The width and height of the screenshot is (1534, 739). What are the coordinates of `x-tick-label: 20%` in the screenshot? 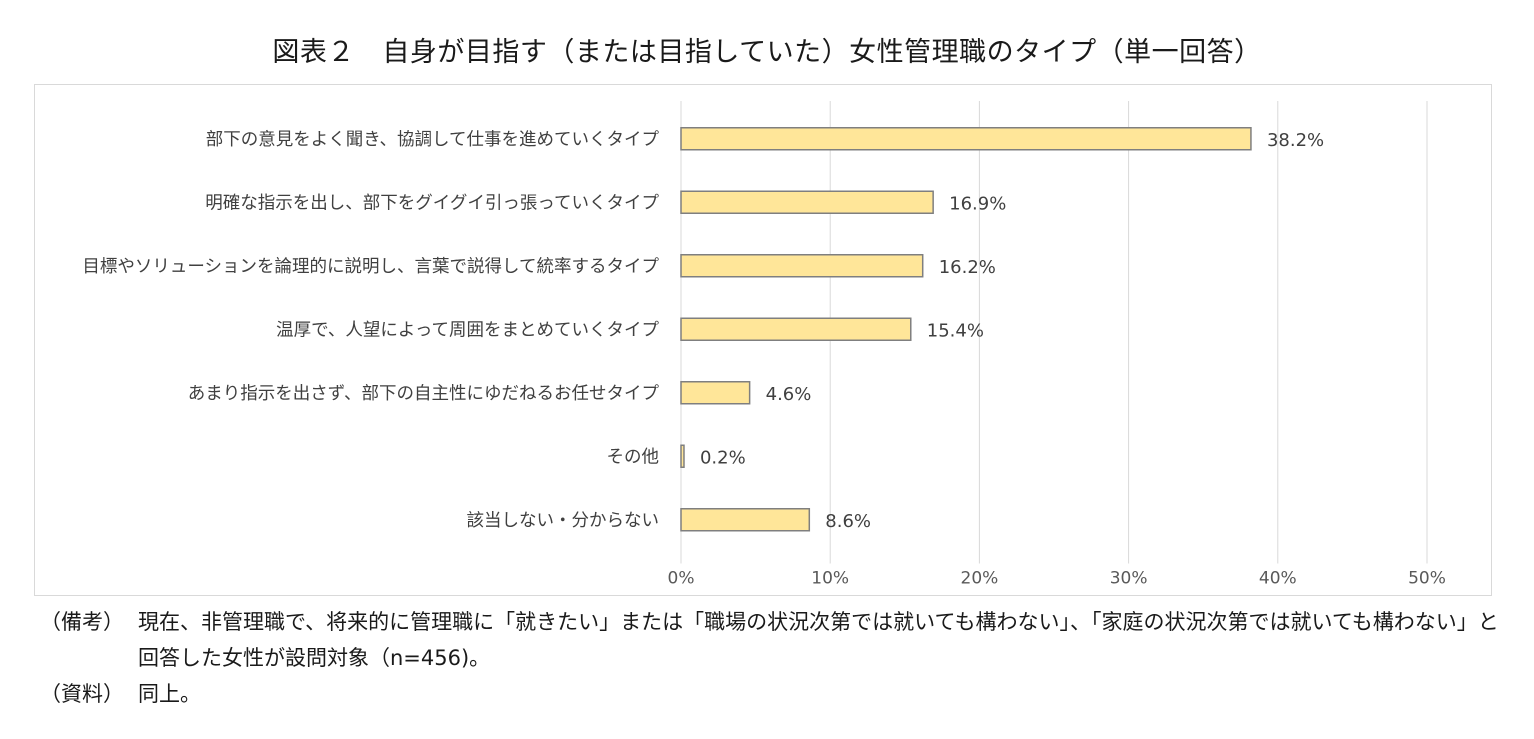 It's located at (980, 579).